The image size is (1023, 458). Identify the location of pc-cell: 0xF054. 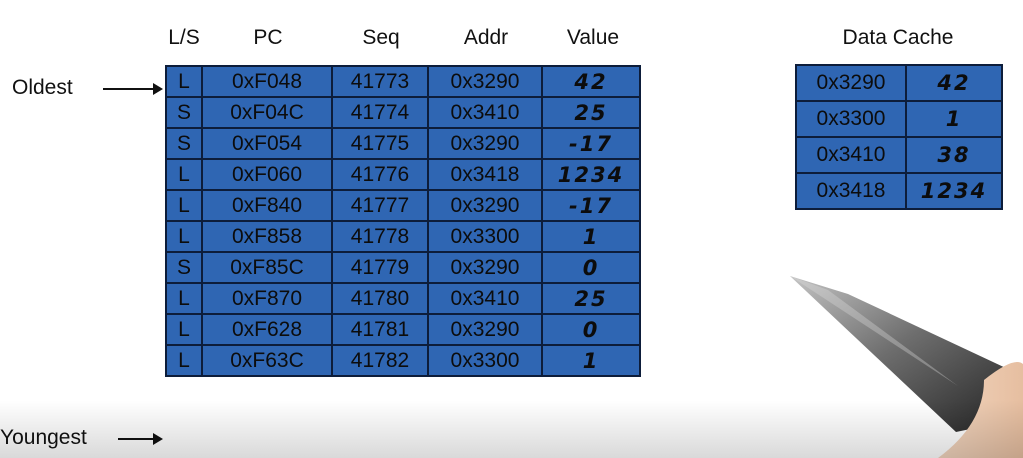
(267, 143).